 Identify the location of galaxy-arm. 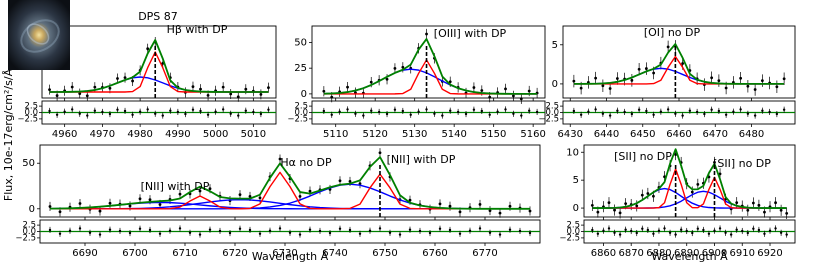
(38, 34).